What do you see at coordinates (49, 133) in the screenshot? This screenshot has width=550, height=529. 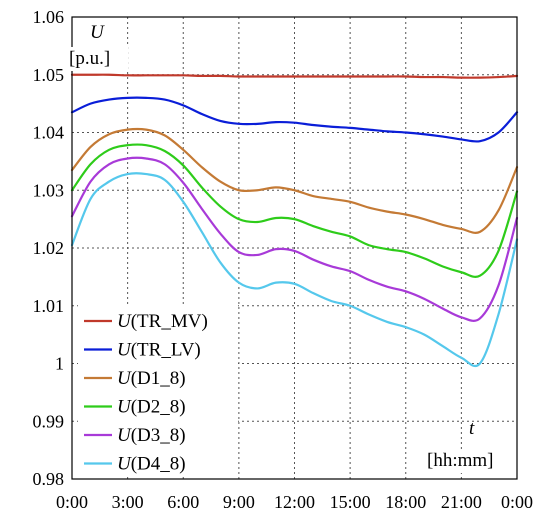 I see `y-tick-label: 1.04` at bounding box center [49, 133].